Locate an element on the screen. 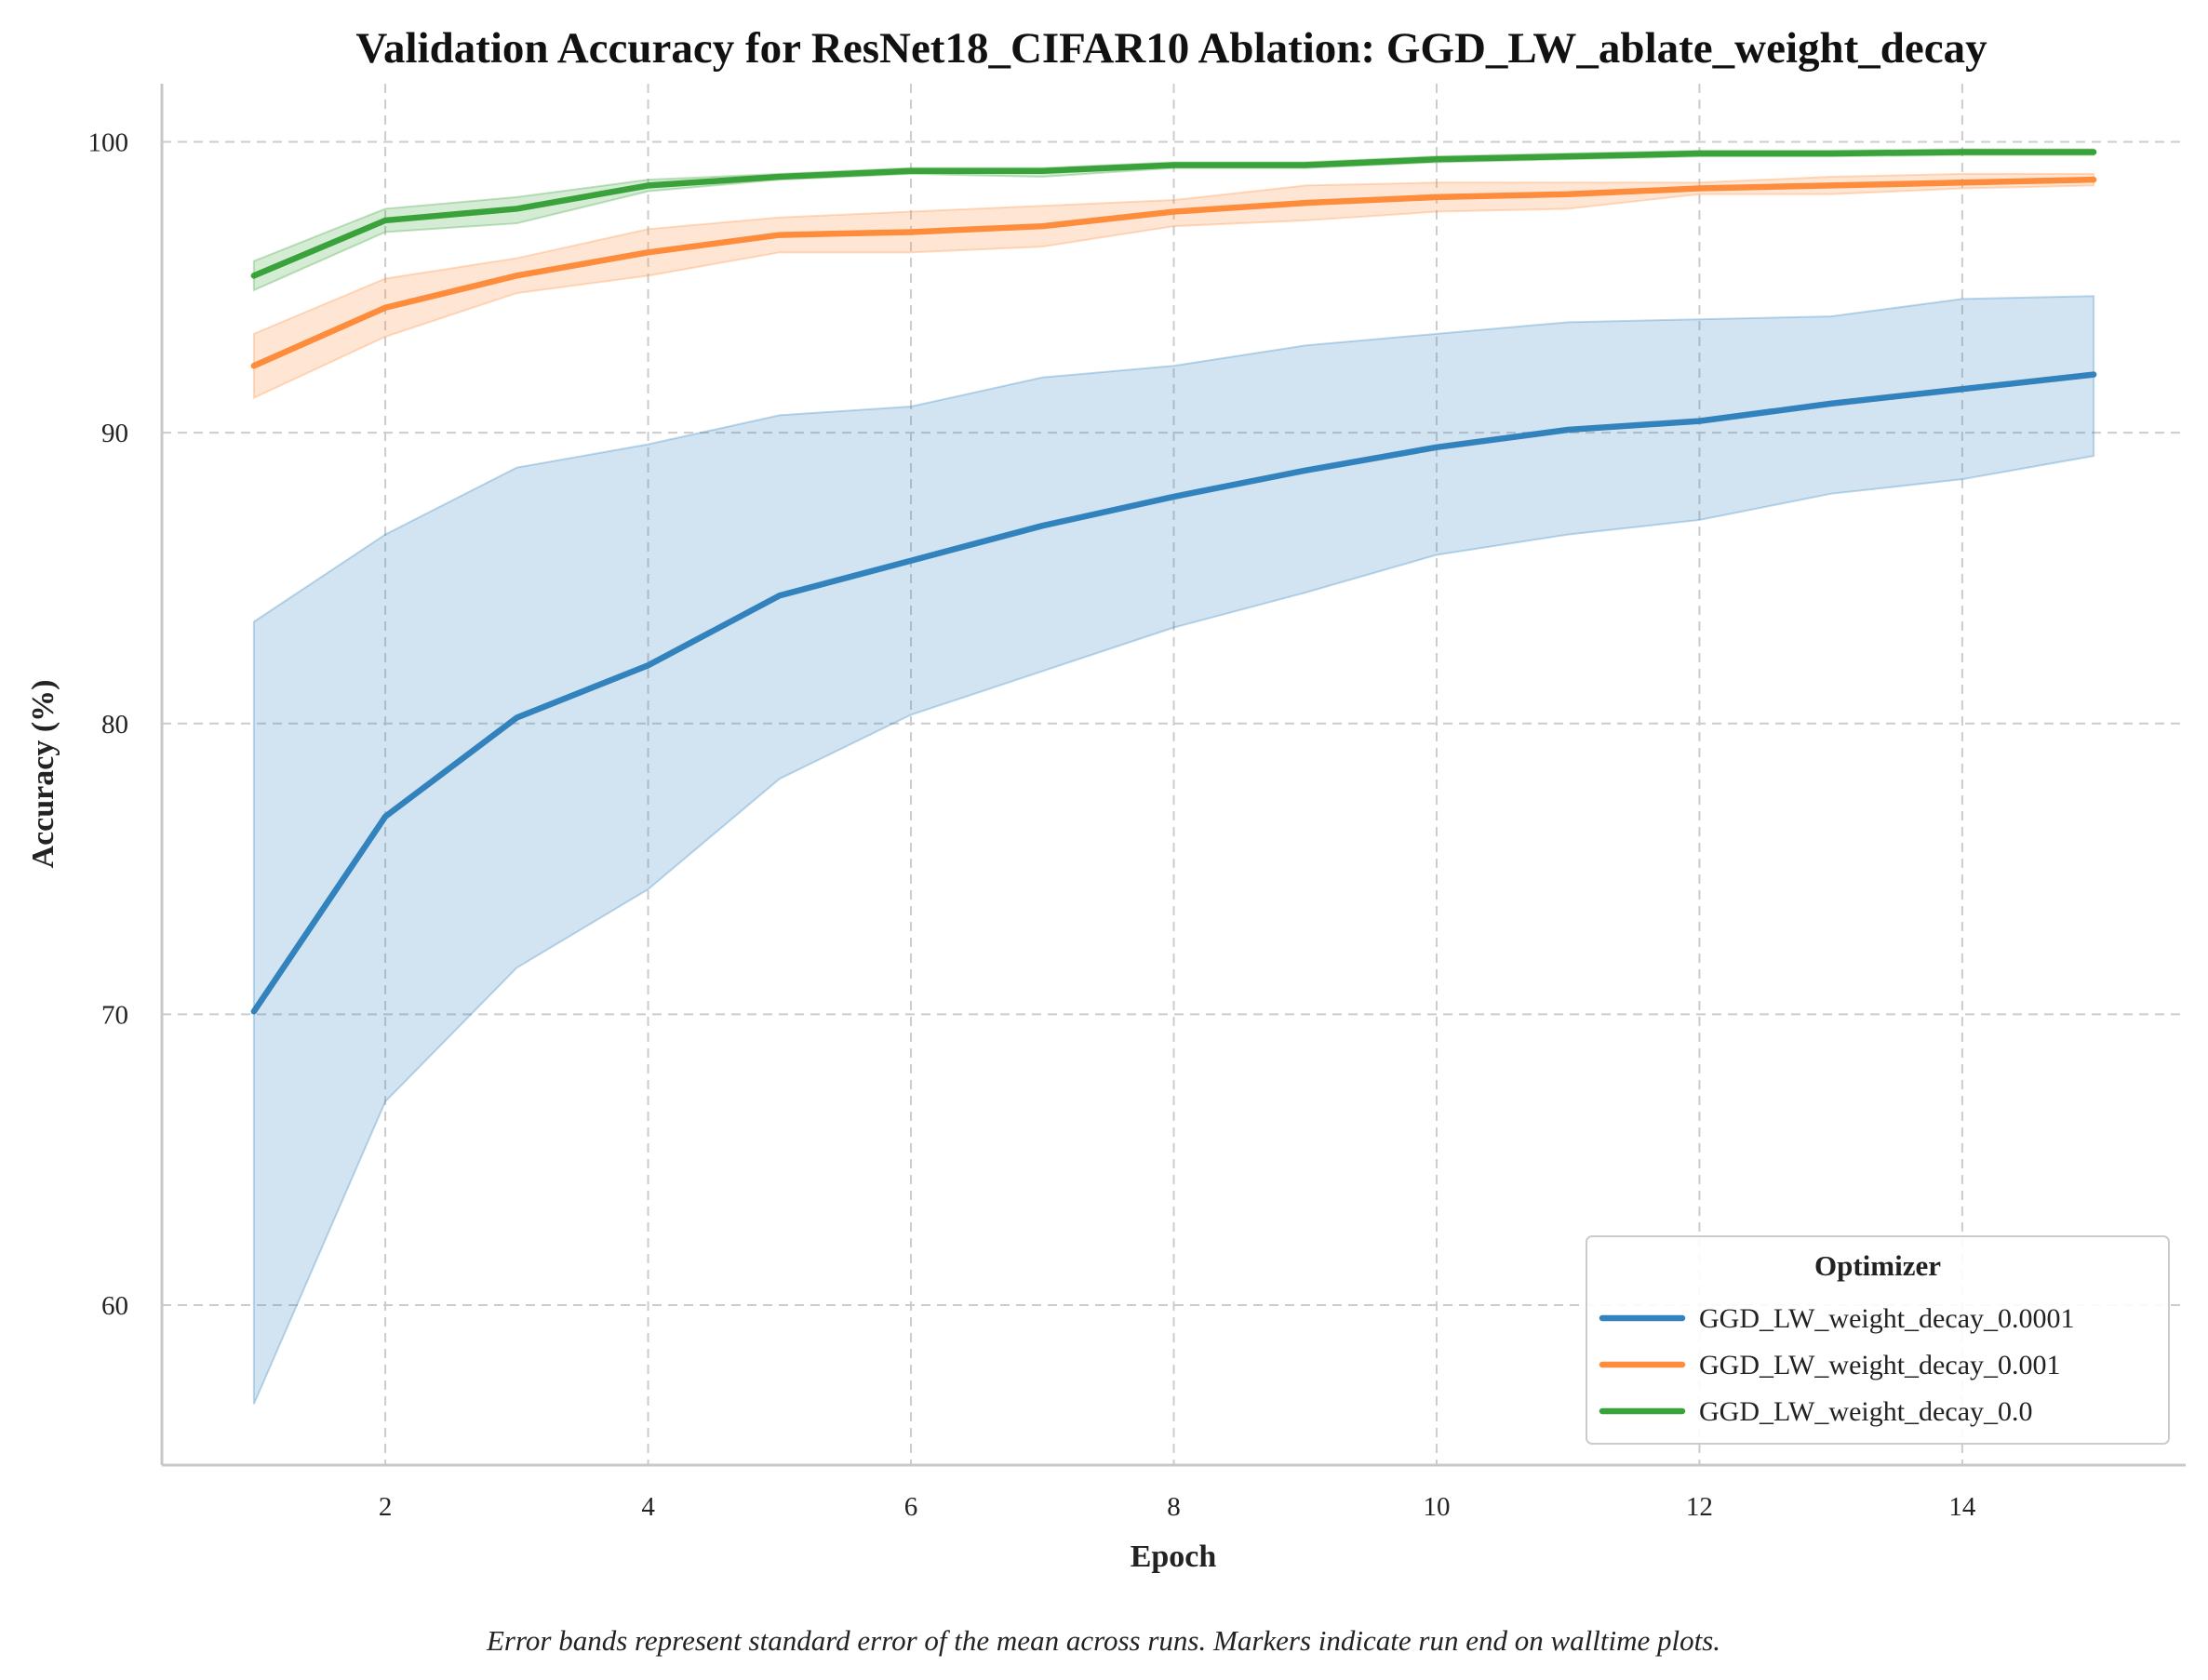 The image size is (2208, 1680). x-tick-label: 10 is located at coordinates (1437, 1507).